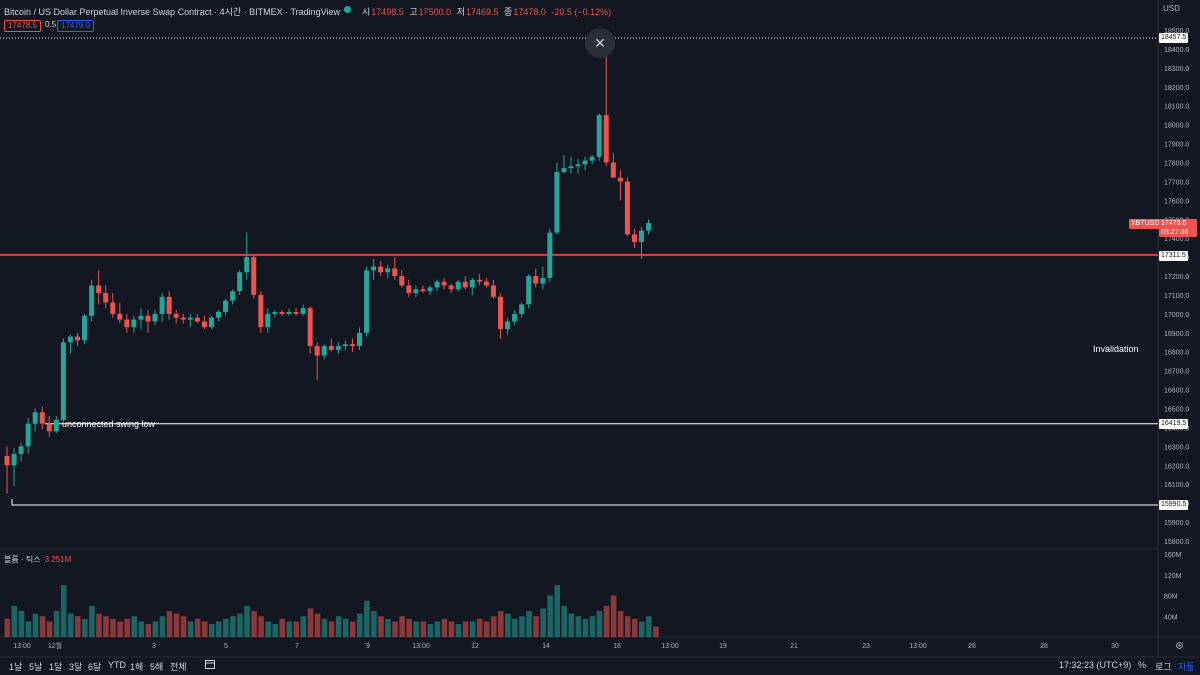 The image size is (1200, 675). Describe the element at coordinates (1171, 8) in the screenshot. I see `currency-label: USD` at that location.